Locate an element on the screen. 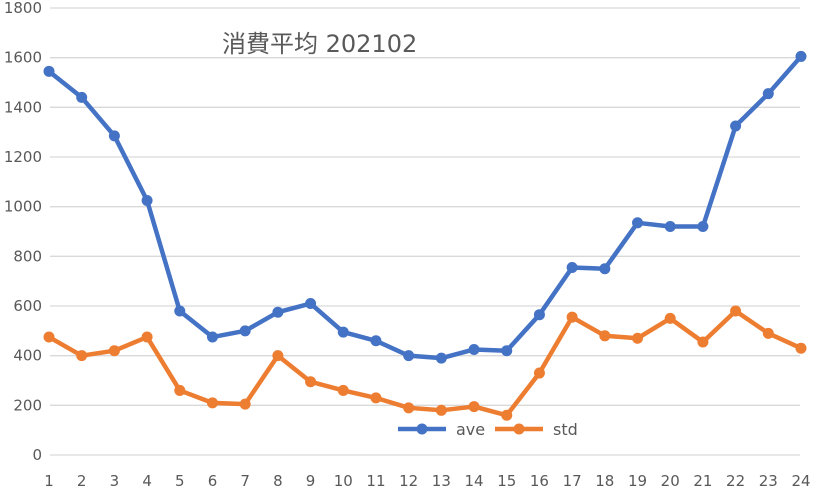 Image resolution: width=826 pixels, height=494 pixels. x-tick-label: 1 is located at coordinates (49, 481).